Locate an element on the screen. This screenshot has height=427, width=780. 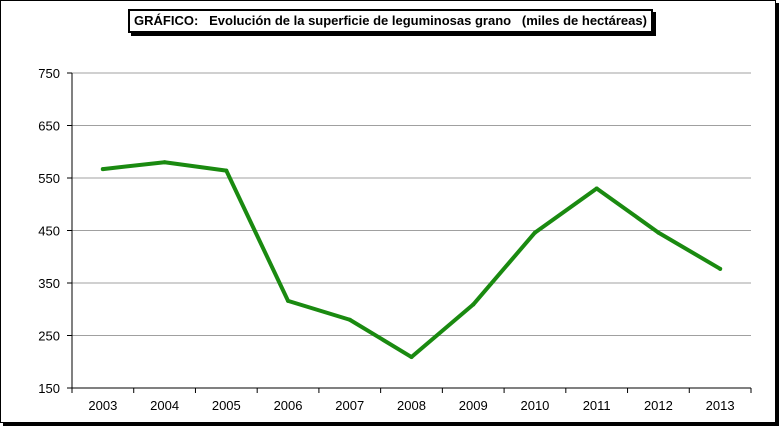
x-tick-label: 2006 is located at coordinates (288, 405).